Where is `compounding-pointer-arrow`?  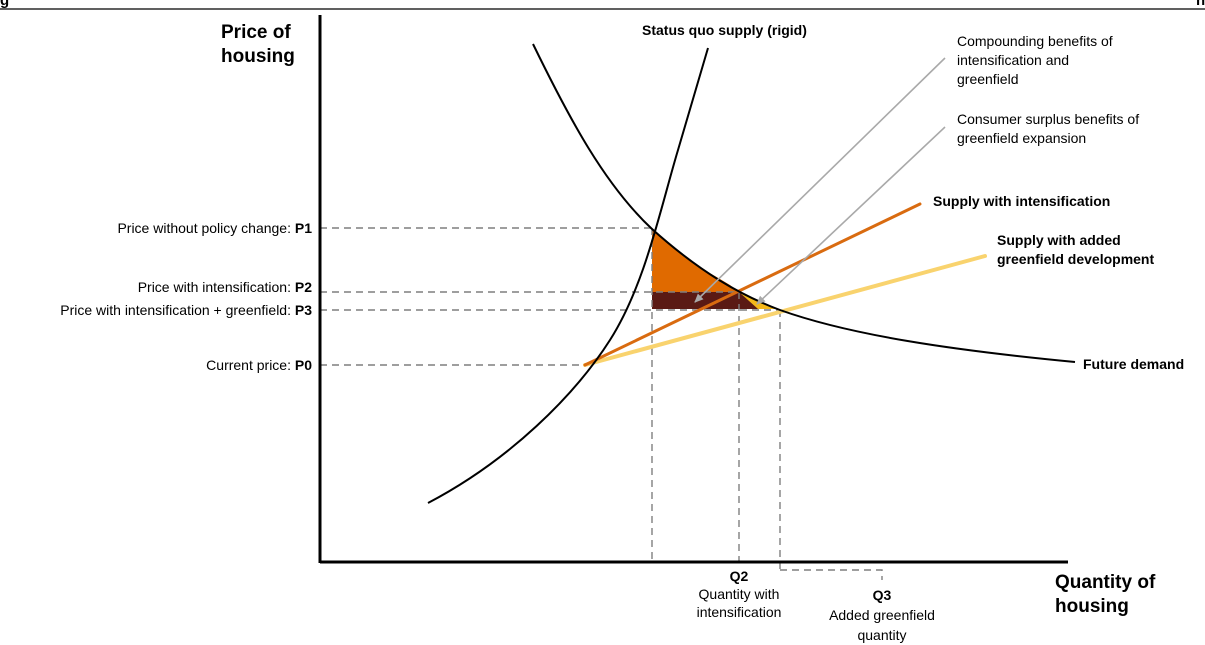 compounding-pointer-arrow is located at coordinates (820, 180).